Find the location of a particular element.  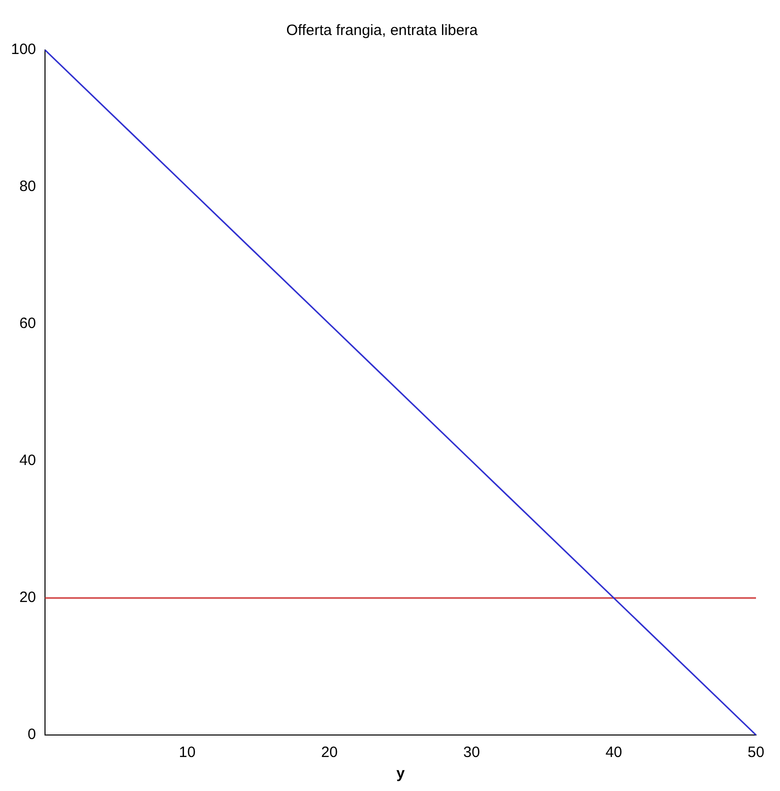

y-tick-label: 60 is located at coordinates (27, 323).